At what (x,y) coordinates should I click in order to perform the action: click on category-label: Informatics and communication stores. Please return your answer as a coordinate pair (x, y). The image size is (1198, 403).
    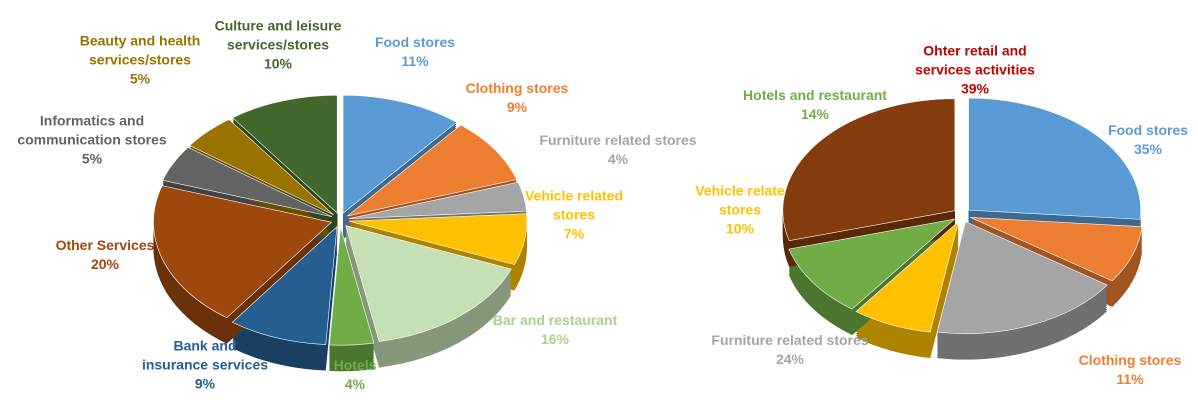
    Looking at the image, I should click on (92, 130).